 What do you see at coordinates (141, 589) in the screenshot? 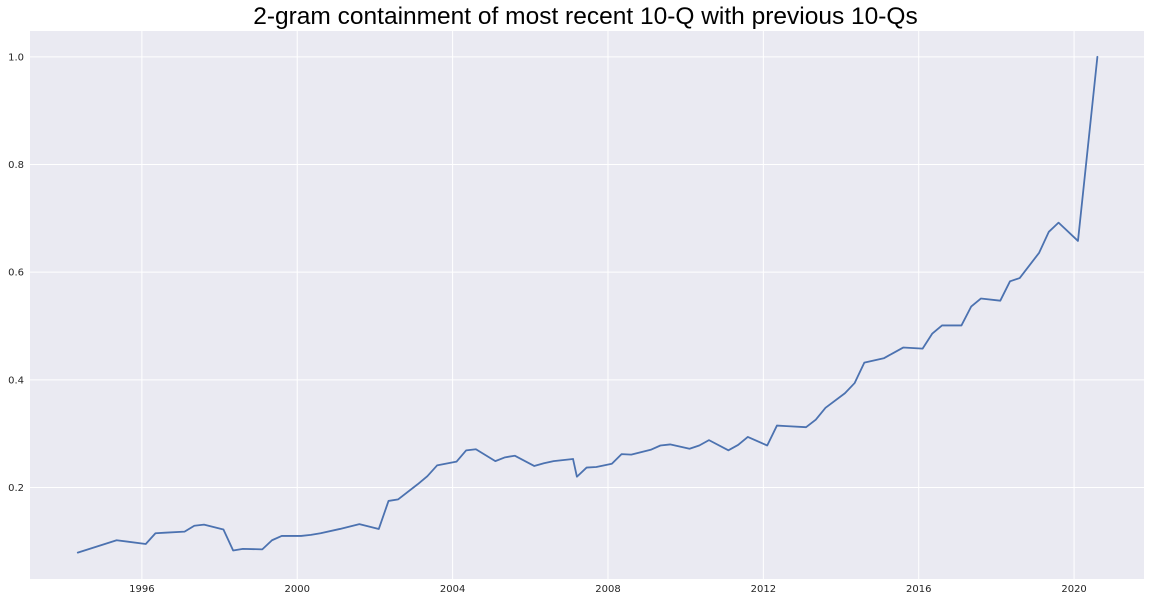
I see `x-tick-label: 1996` at bounding box center [141, 589].